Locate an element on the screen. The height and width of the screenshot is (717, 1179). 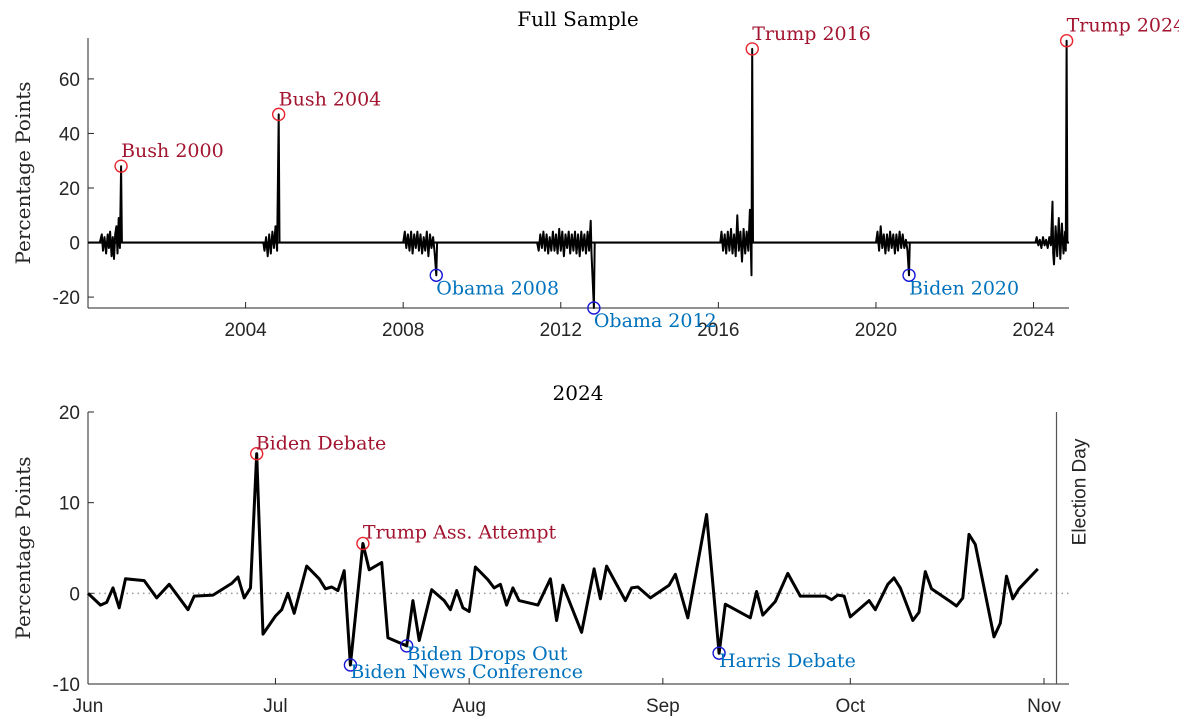
annotation-label: Trump 2016 is located at coordinates (811, 34).